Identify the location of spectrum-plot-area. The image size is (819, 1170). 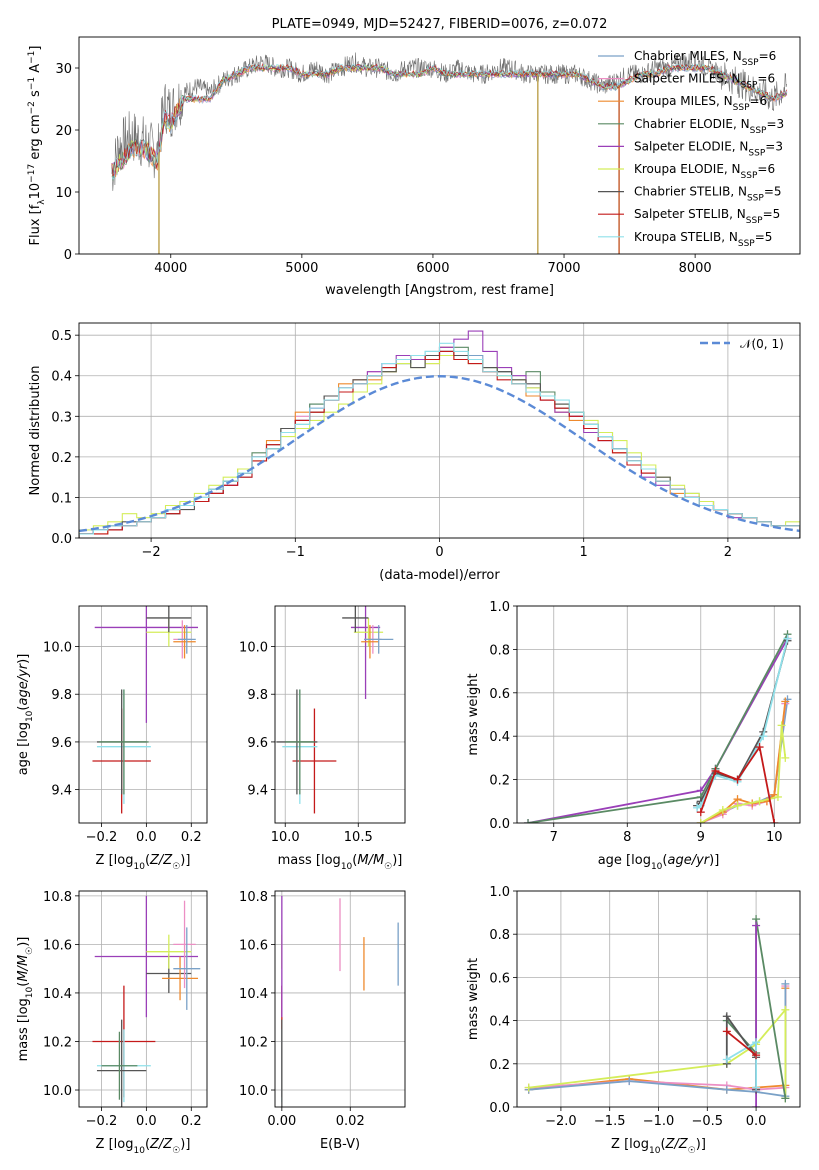
(449, 153).